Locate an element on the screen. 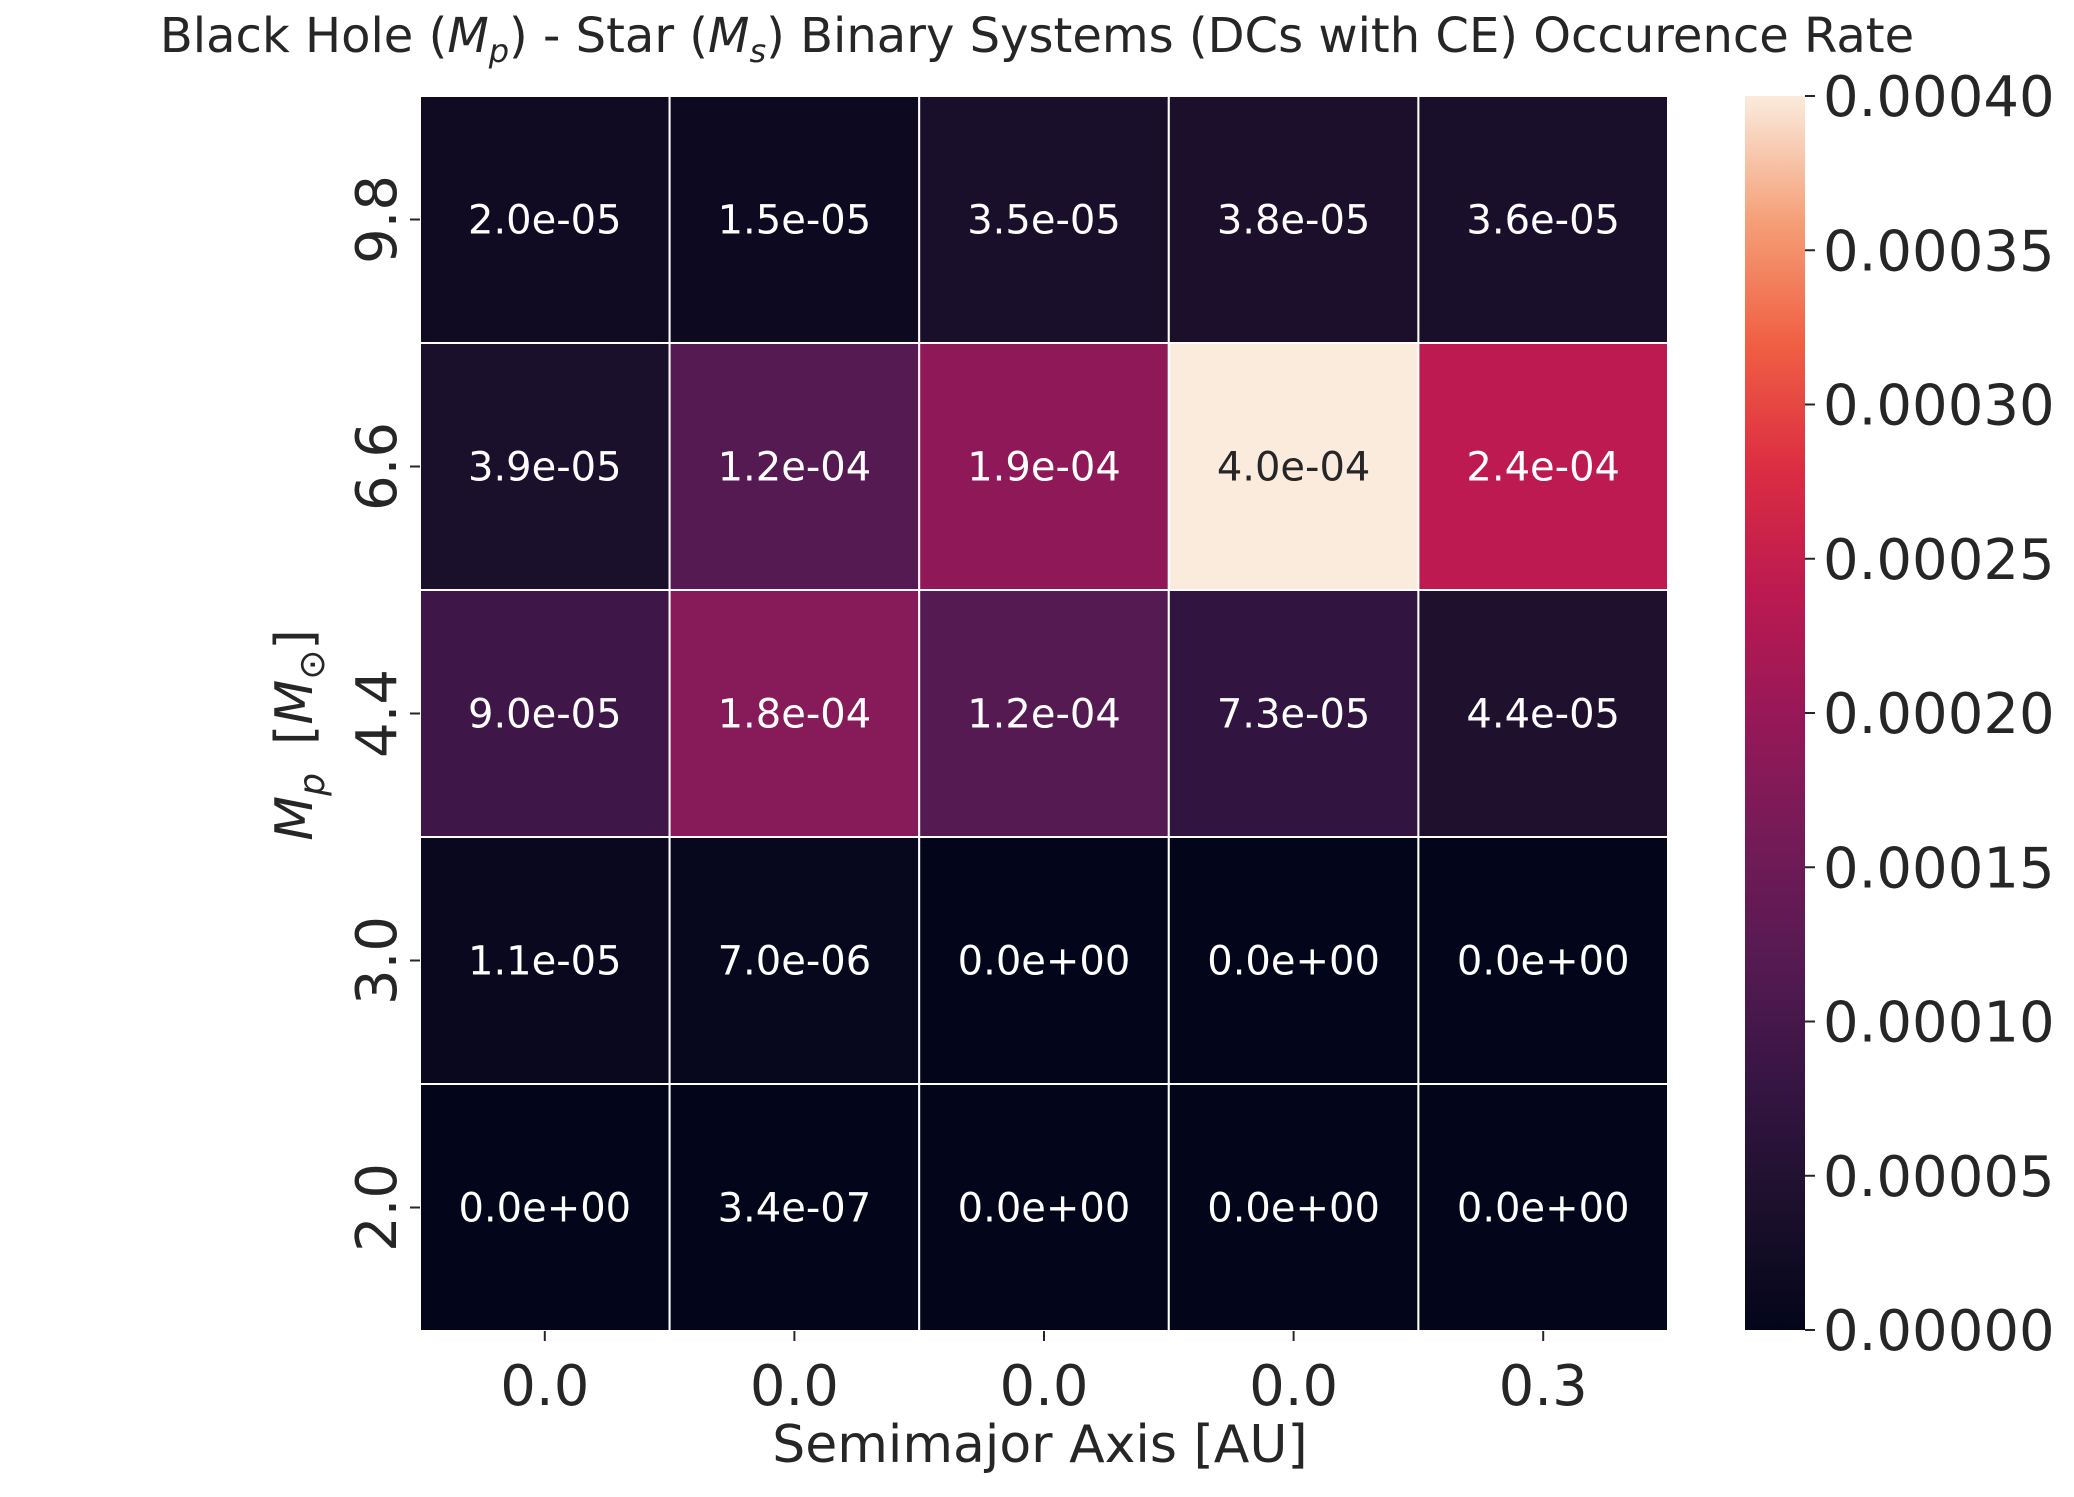 The image size is (2074, 1497). cell-value-label: 1.9e-04 is located at coordinates (1044, 468).